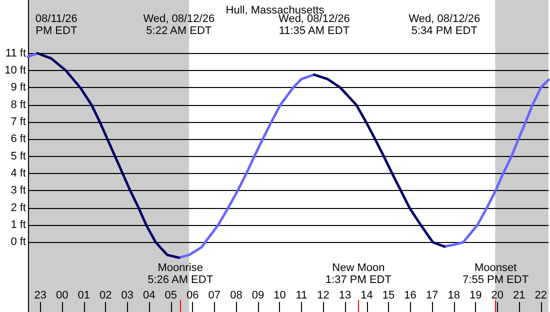 The width and height of the screenshot is (550, 312). I want to click on x-tick-label: 12, so click(323, 296).